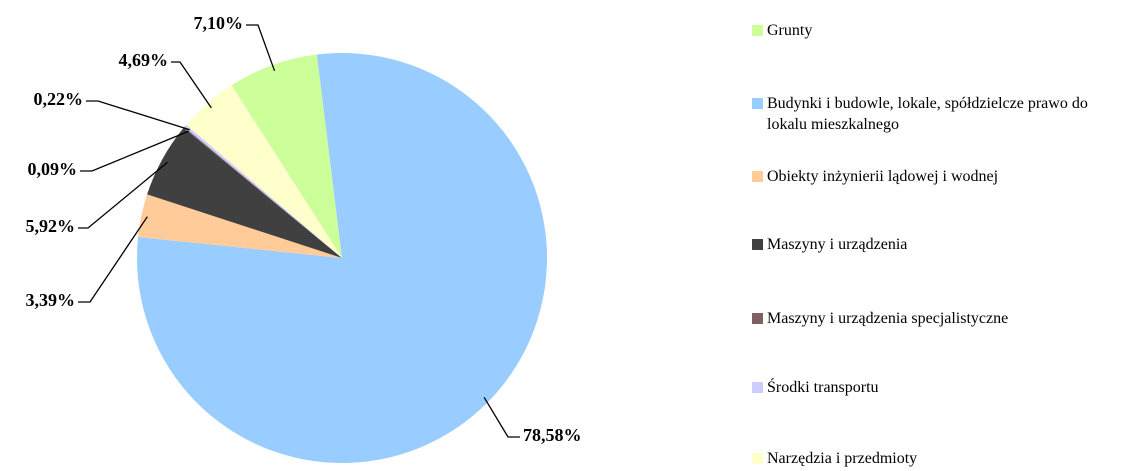 This screenshot has width=1127, height=471. What do you see at coordinates (823, 387) in the screenshot?
I see `legend-label: Środki transportu` at bounding box center [823, 387].